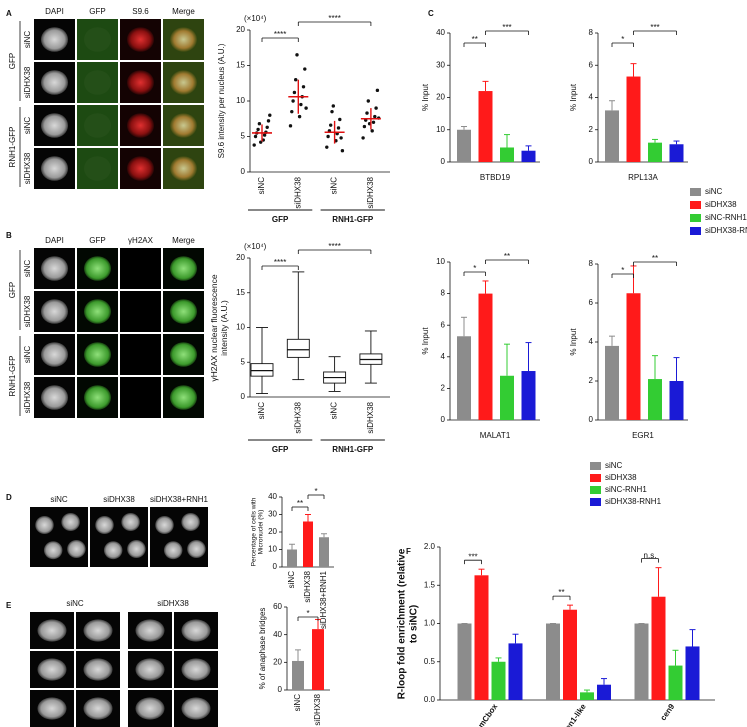 This screenshot has height=727, width=747. What do you see at coordinates (221, 100) in the screenshot?
I see `y-axis-label: S9.6 intensity per nucleus (A.U.)` at bounding box center [221, 100].